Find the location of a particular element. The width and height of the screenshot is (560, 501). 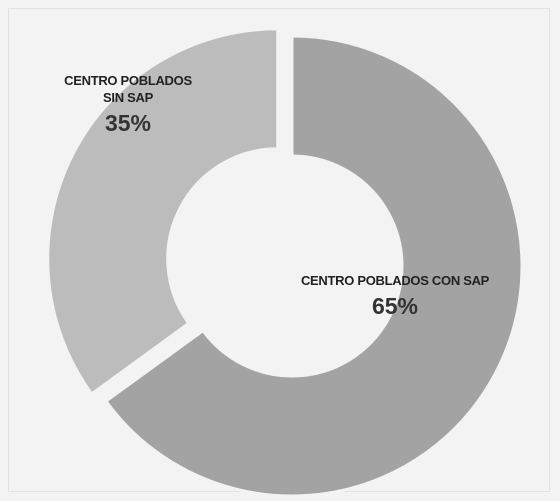

slice-label: CENTRO POBLADOS CON SAP 65% is located at coordinates (395, 296).